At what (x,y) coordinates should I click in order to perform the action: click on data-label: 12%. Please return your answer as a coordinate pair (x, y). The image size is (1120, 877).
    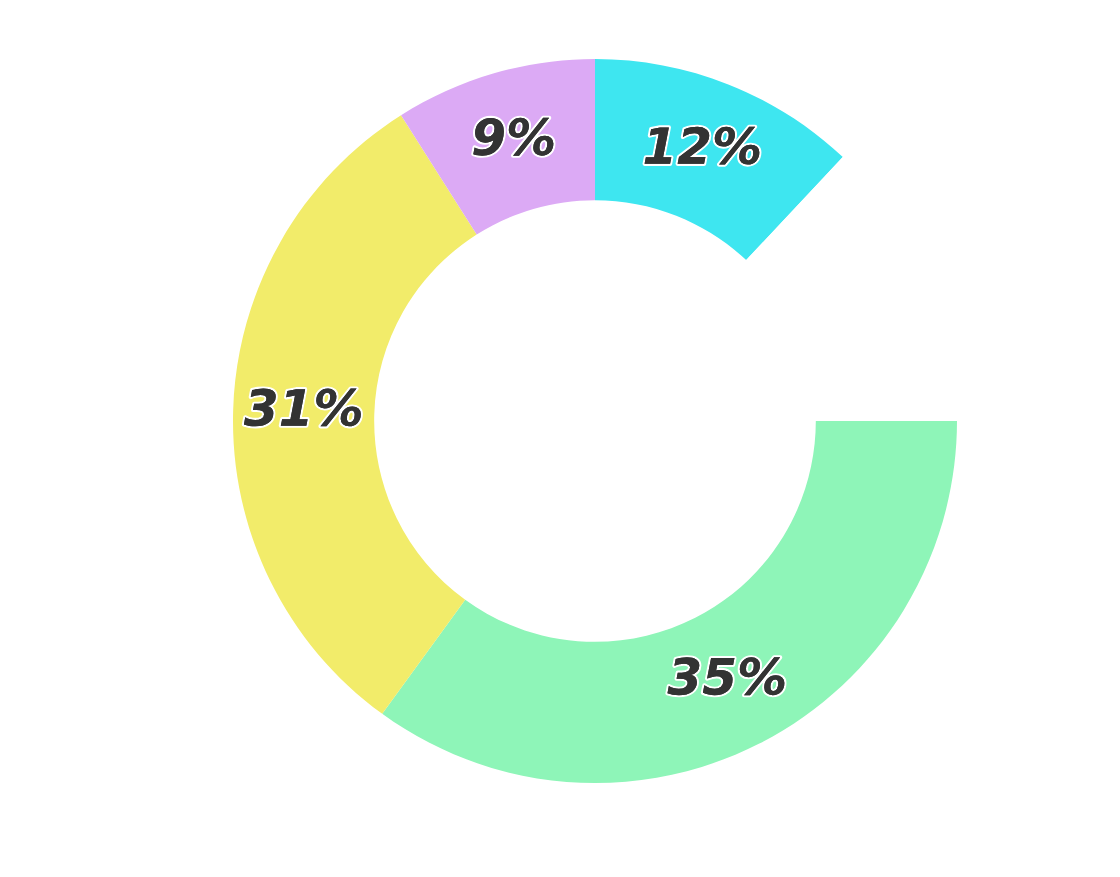
    Looking at the image, I should click on (702, 145).